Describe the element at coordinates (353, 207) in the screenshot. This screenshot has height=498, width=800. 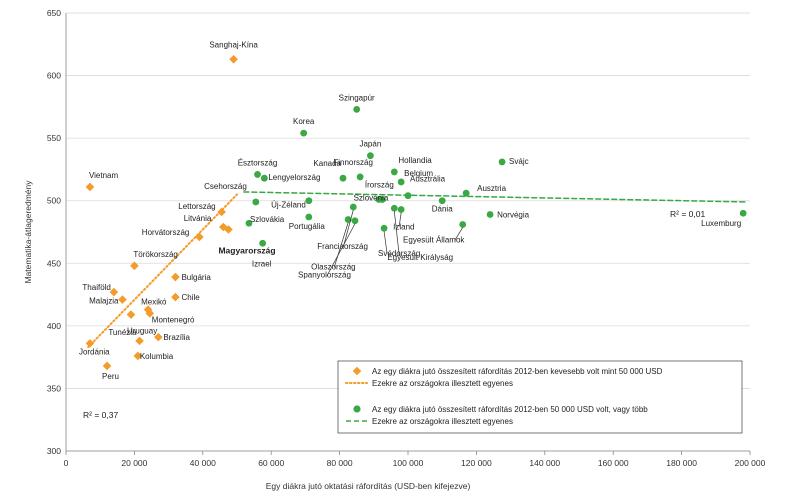
I see `point-franciaorszag` at that location.